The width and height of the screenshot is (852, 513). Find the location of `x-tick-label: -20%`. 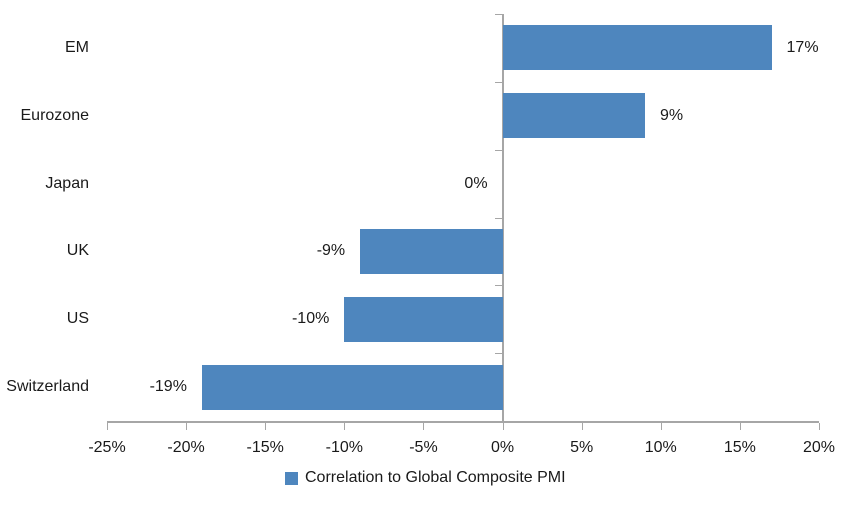

x-tick-label: -20% is located at coordinates (186, 447).